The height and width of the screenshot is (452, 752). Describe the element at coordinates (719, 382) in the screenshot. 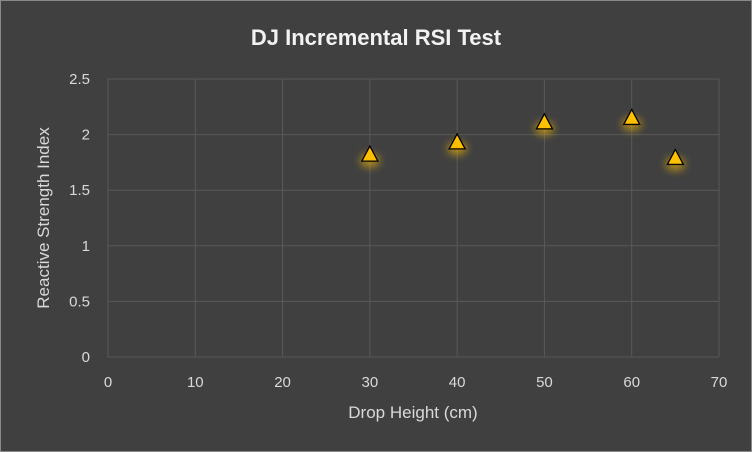

I see `x-tick-label: 70` at that location.